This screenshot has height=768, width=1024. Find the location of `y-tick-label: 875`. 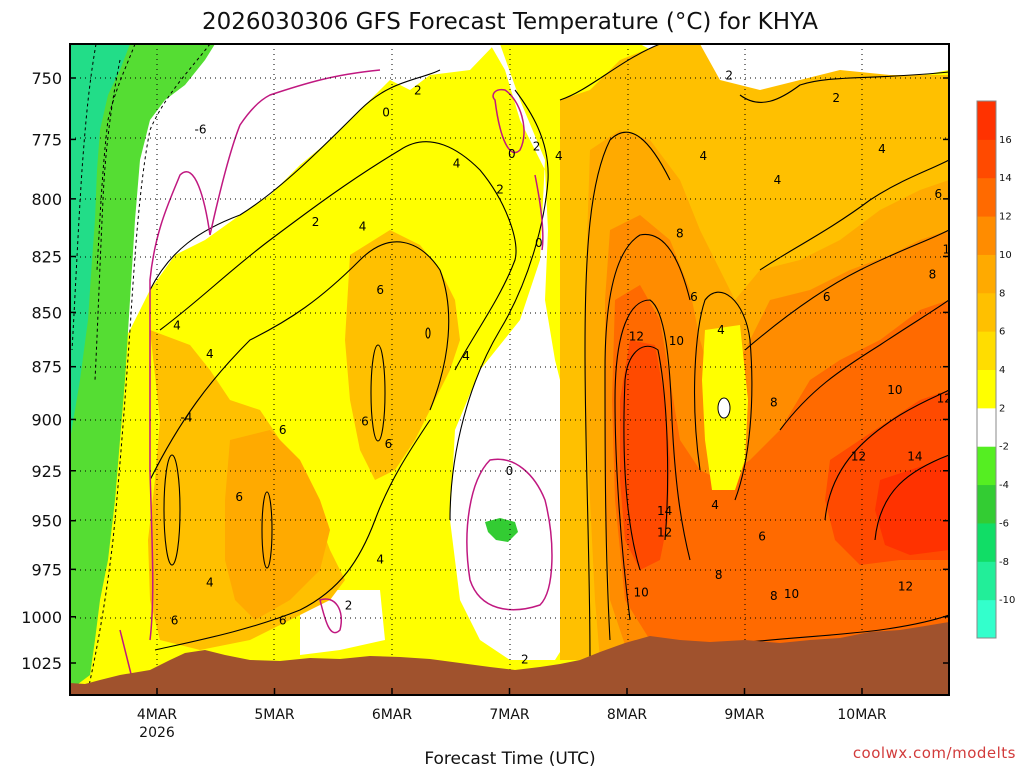

y-tick-label: 875 is located at coordinates (46, 367).